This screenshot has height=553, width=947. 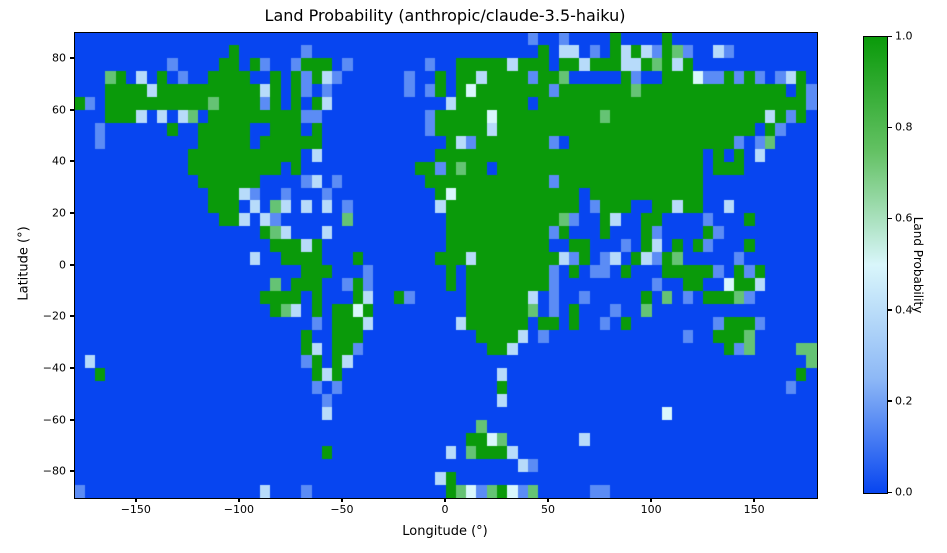 What do you see at coordinates (548, 509) in the screenshot?
I see `x-tick-label: 50` at bounding box center [548, 509].